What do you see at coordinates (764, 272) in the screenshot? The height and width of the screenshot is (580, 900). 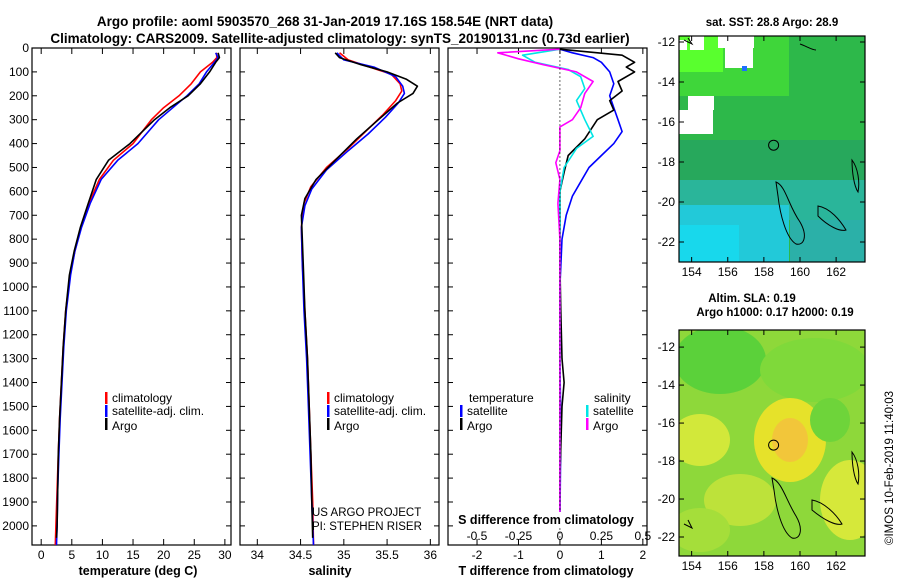 I see `map-x-tick-label: 158` at bounding box center [764, 272].